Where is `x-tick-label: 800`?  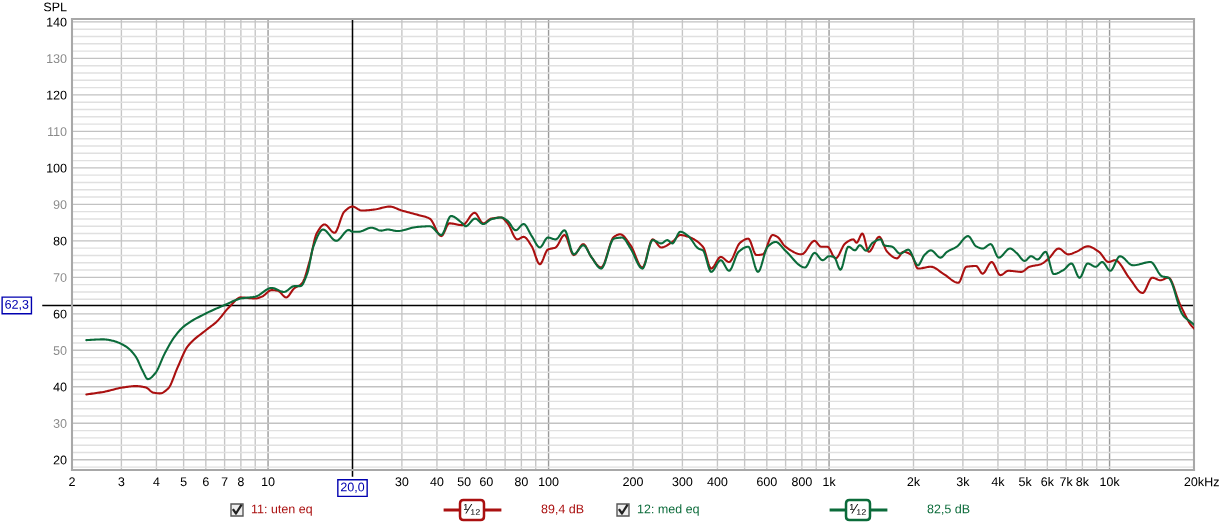 x-tick-label: 800 is located at coordinates (801, 482).